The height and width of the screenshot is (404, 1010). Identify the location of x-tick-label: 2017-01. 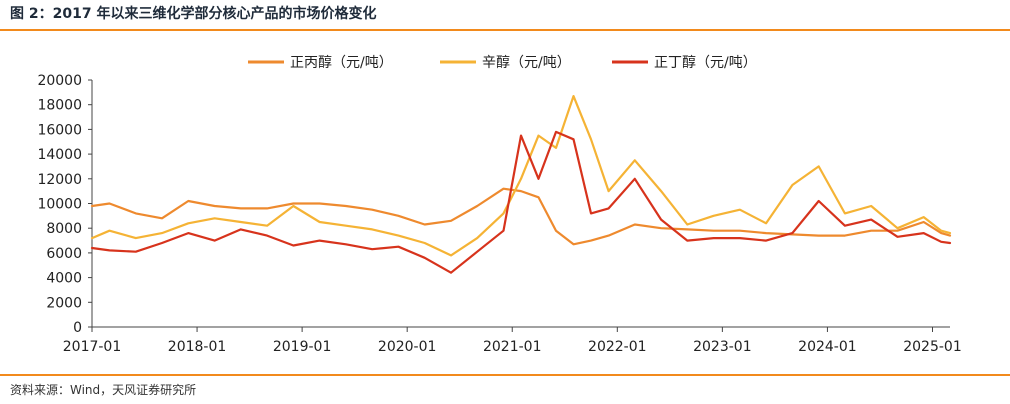
(92, 347).